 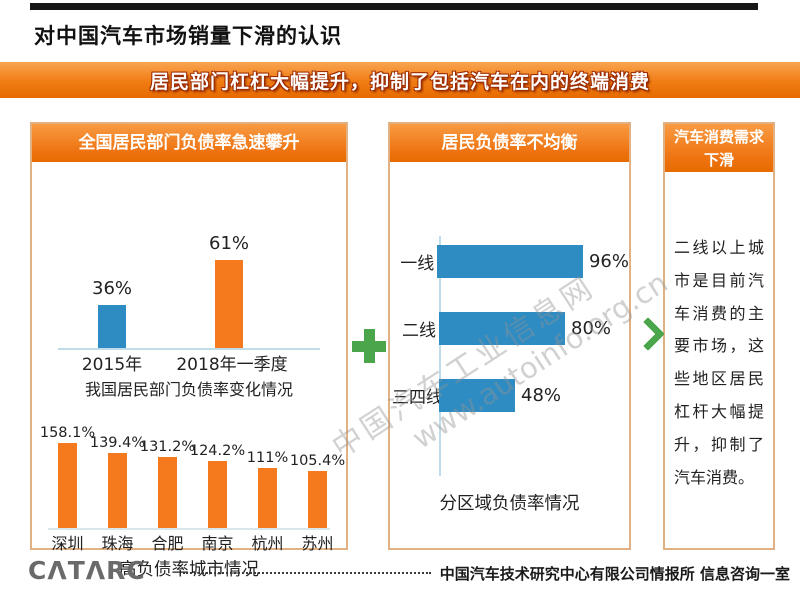 I want to click on bar-2015年, so click(x=112, y=326).